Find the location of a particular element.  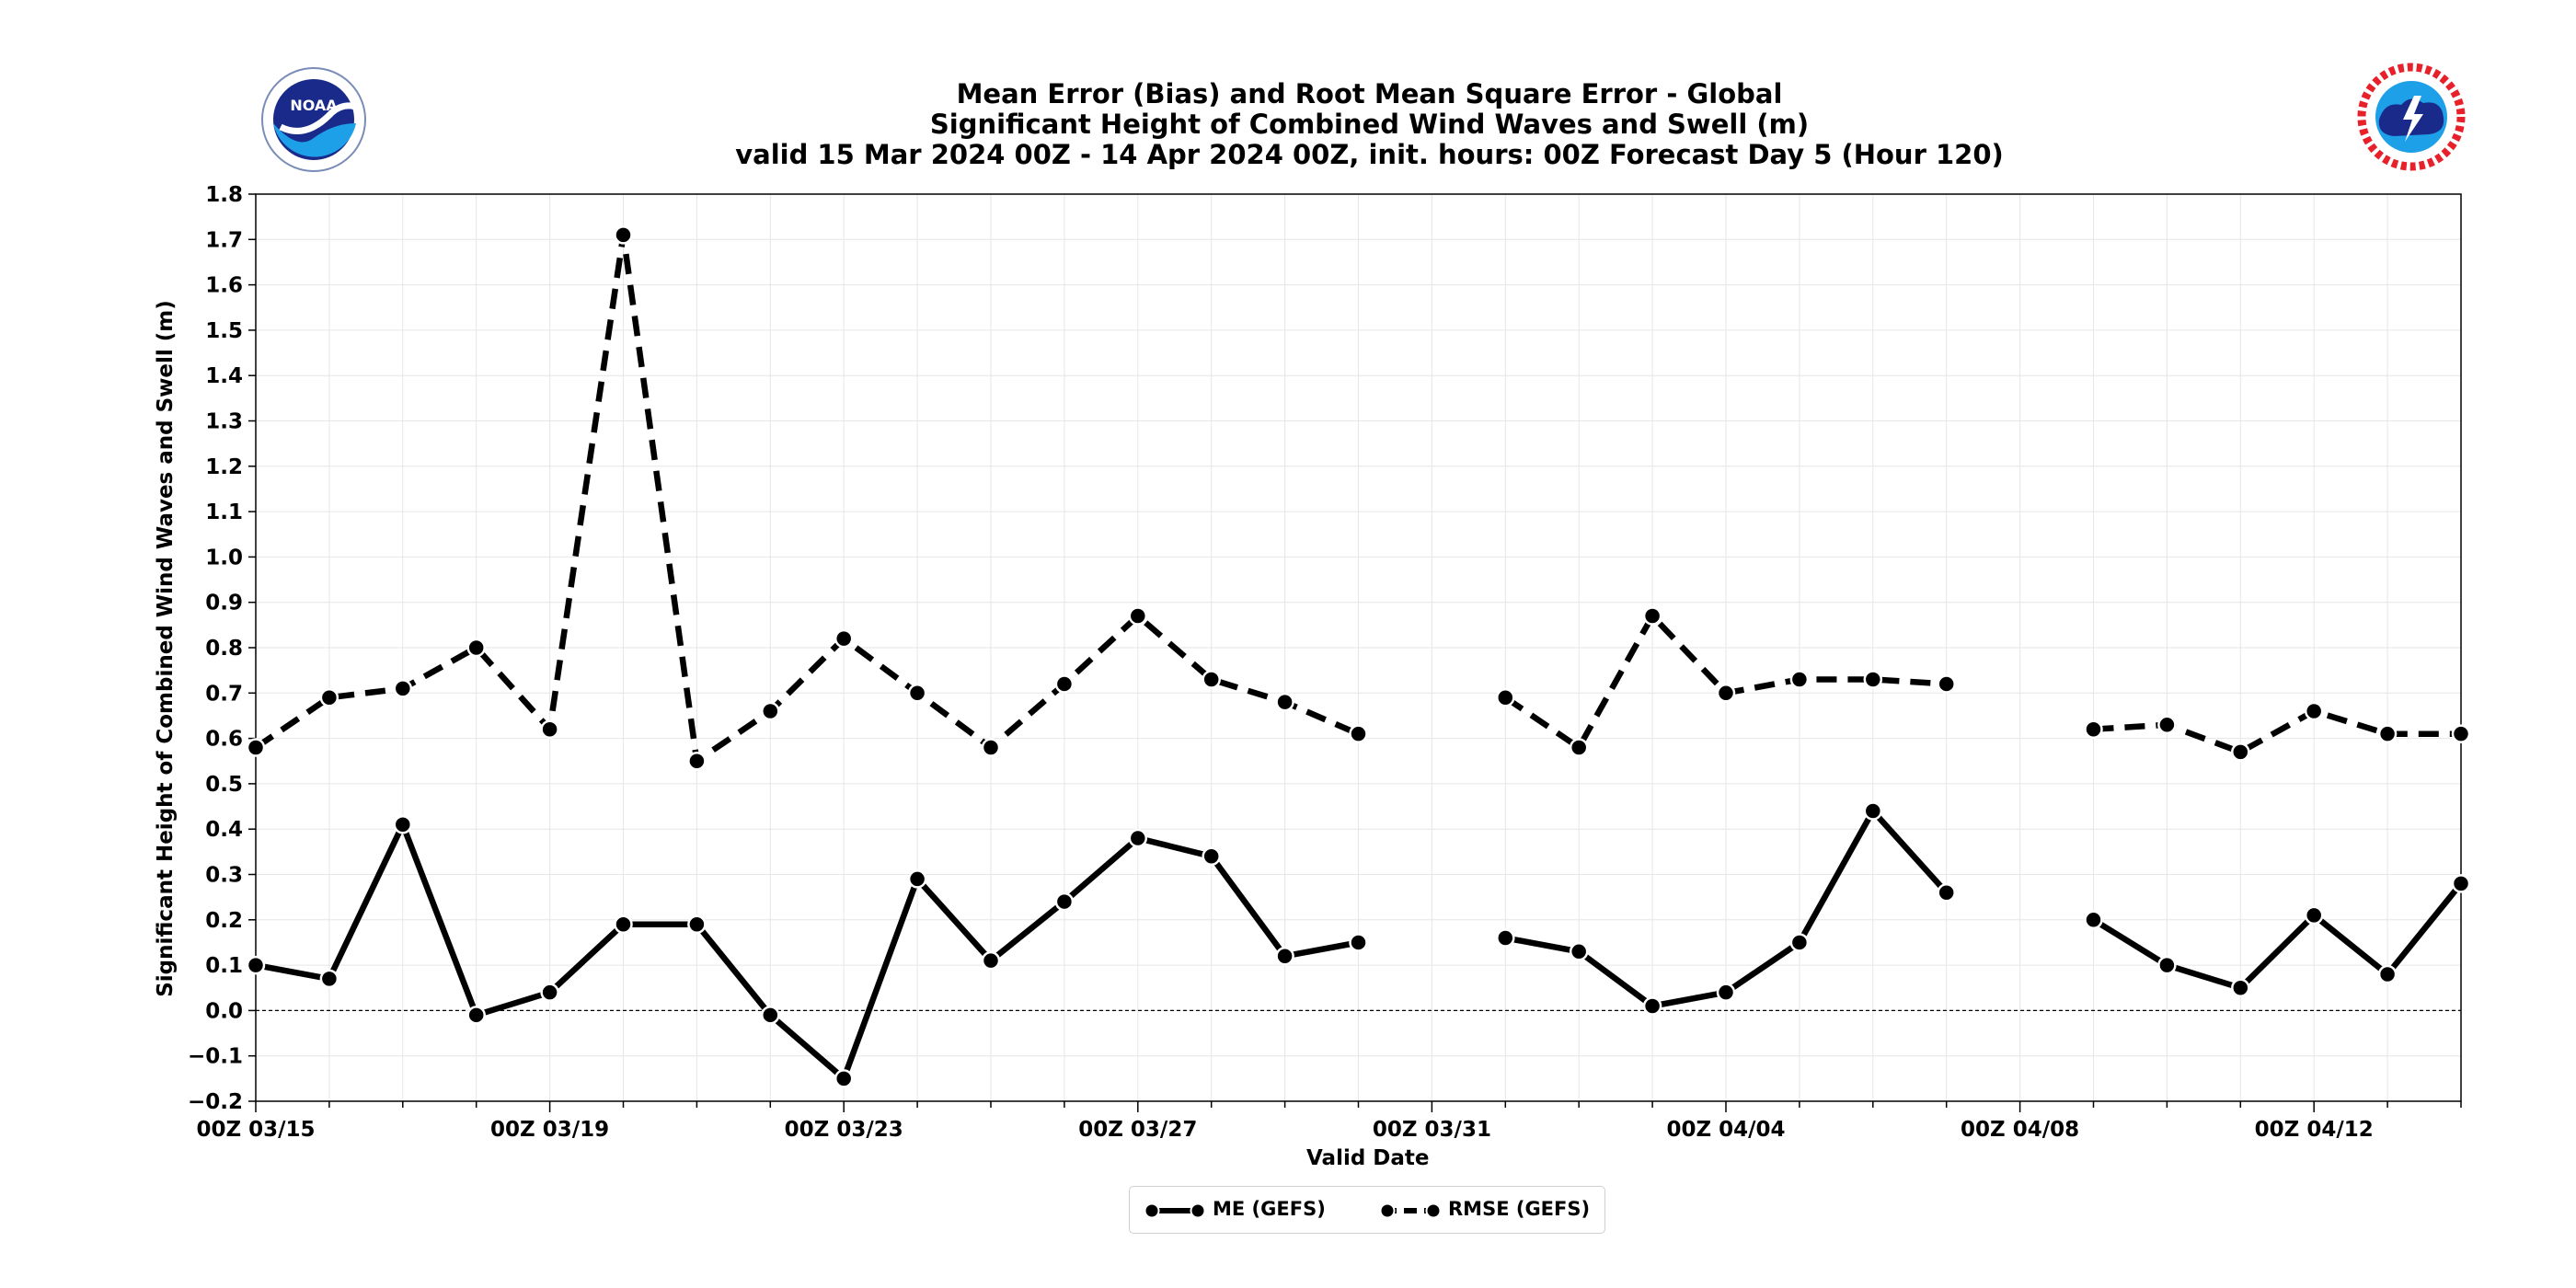

y-tick-label: 0.1 is located at coordinates (224, 966).